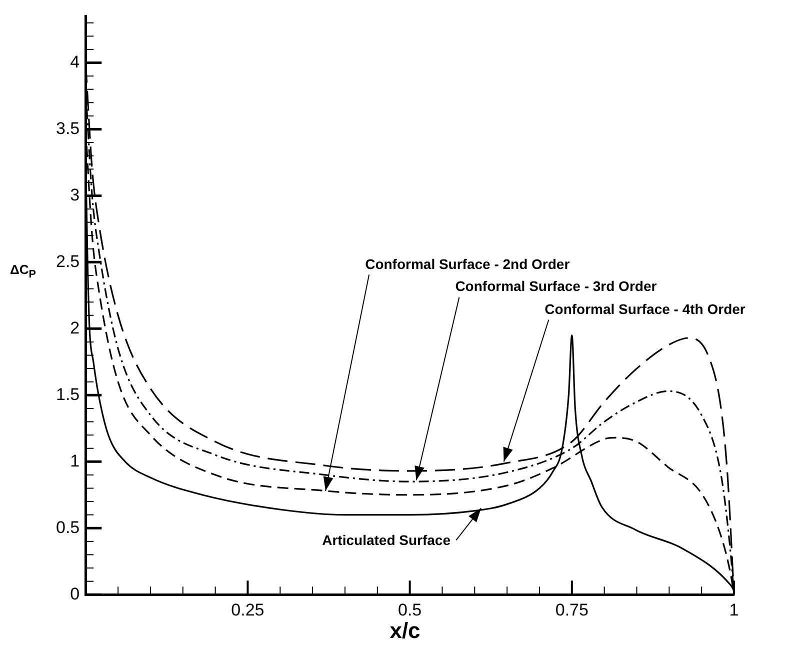  I want to click on y-tick-label: 1.5, so click(68, 394).